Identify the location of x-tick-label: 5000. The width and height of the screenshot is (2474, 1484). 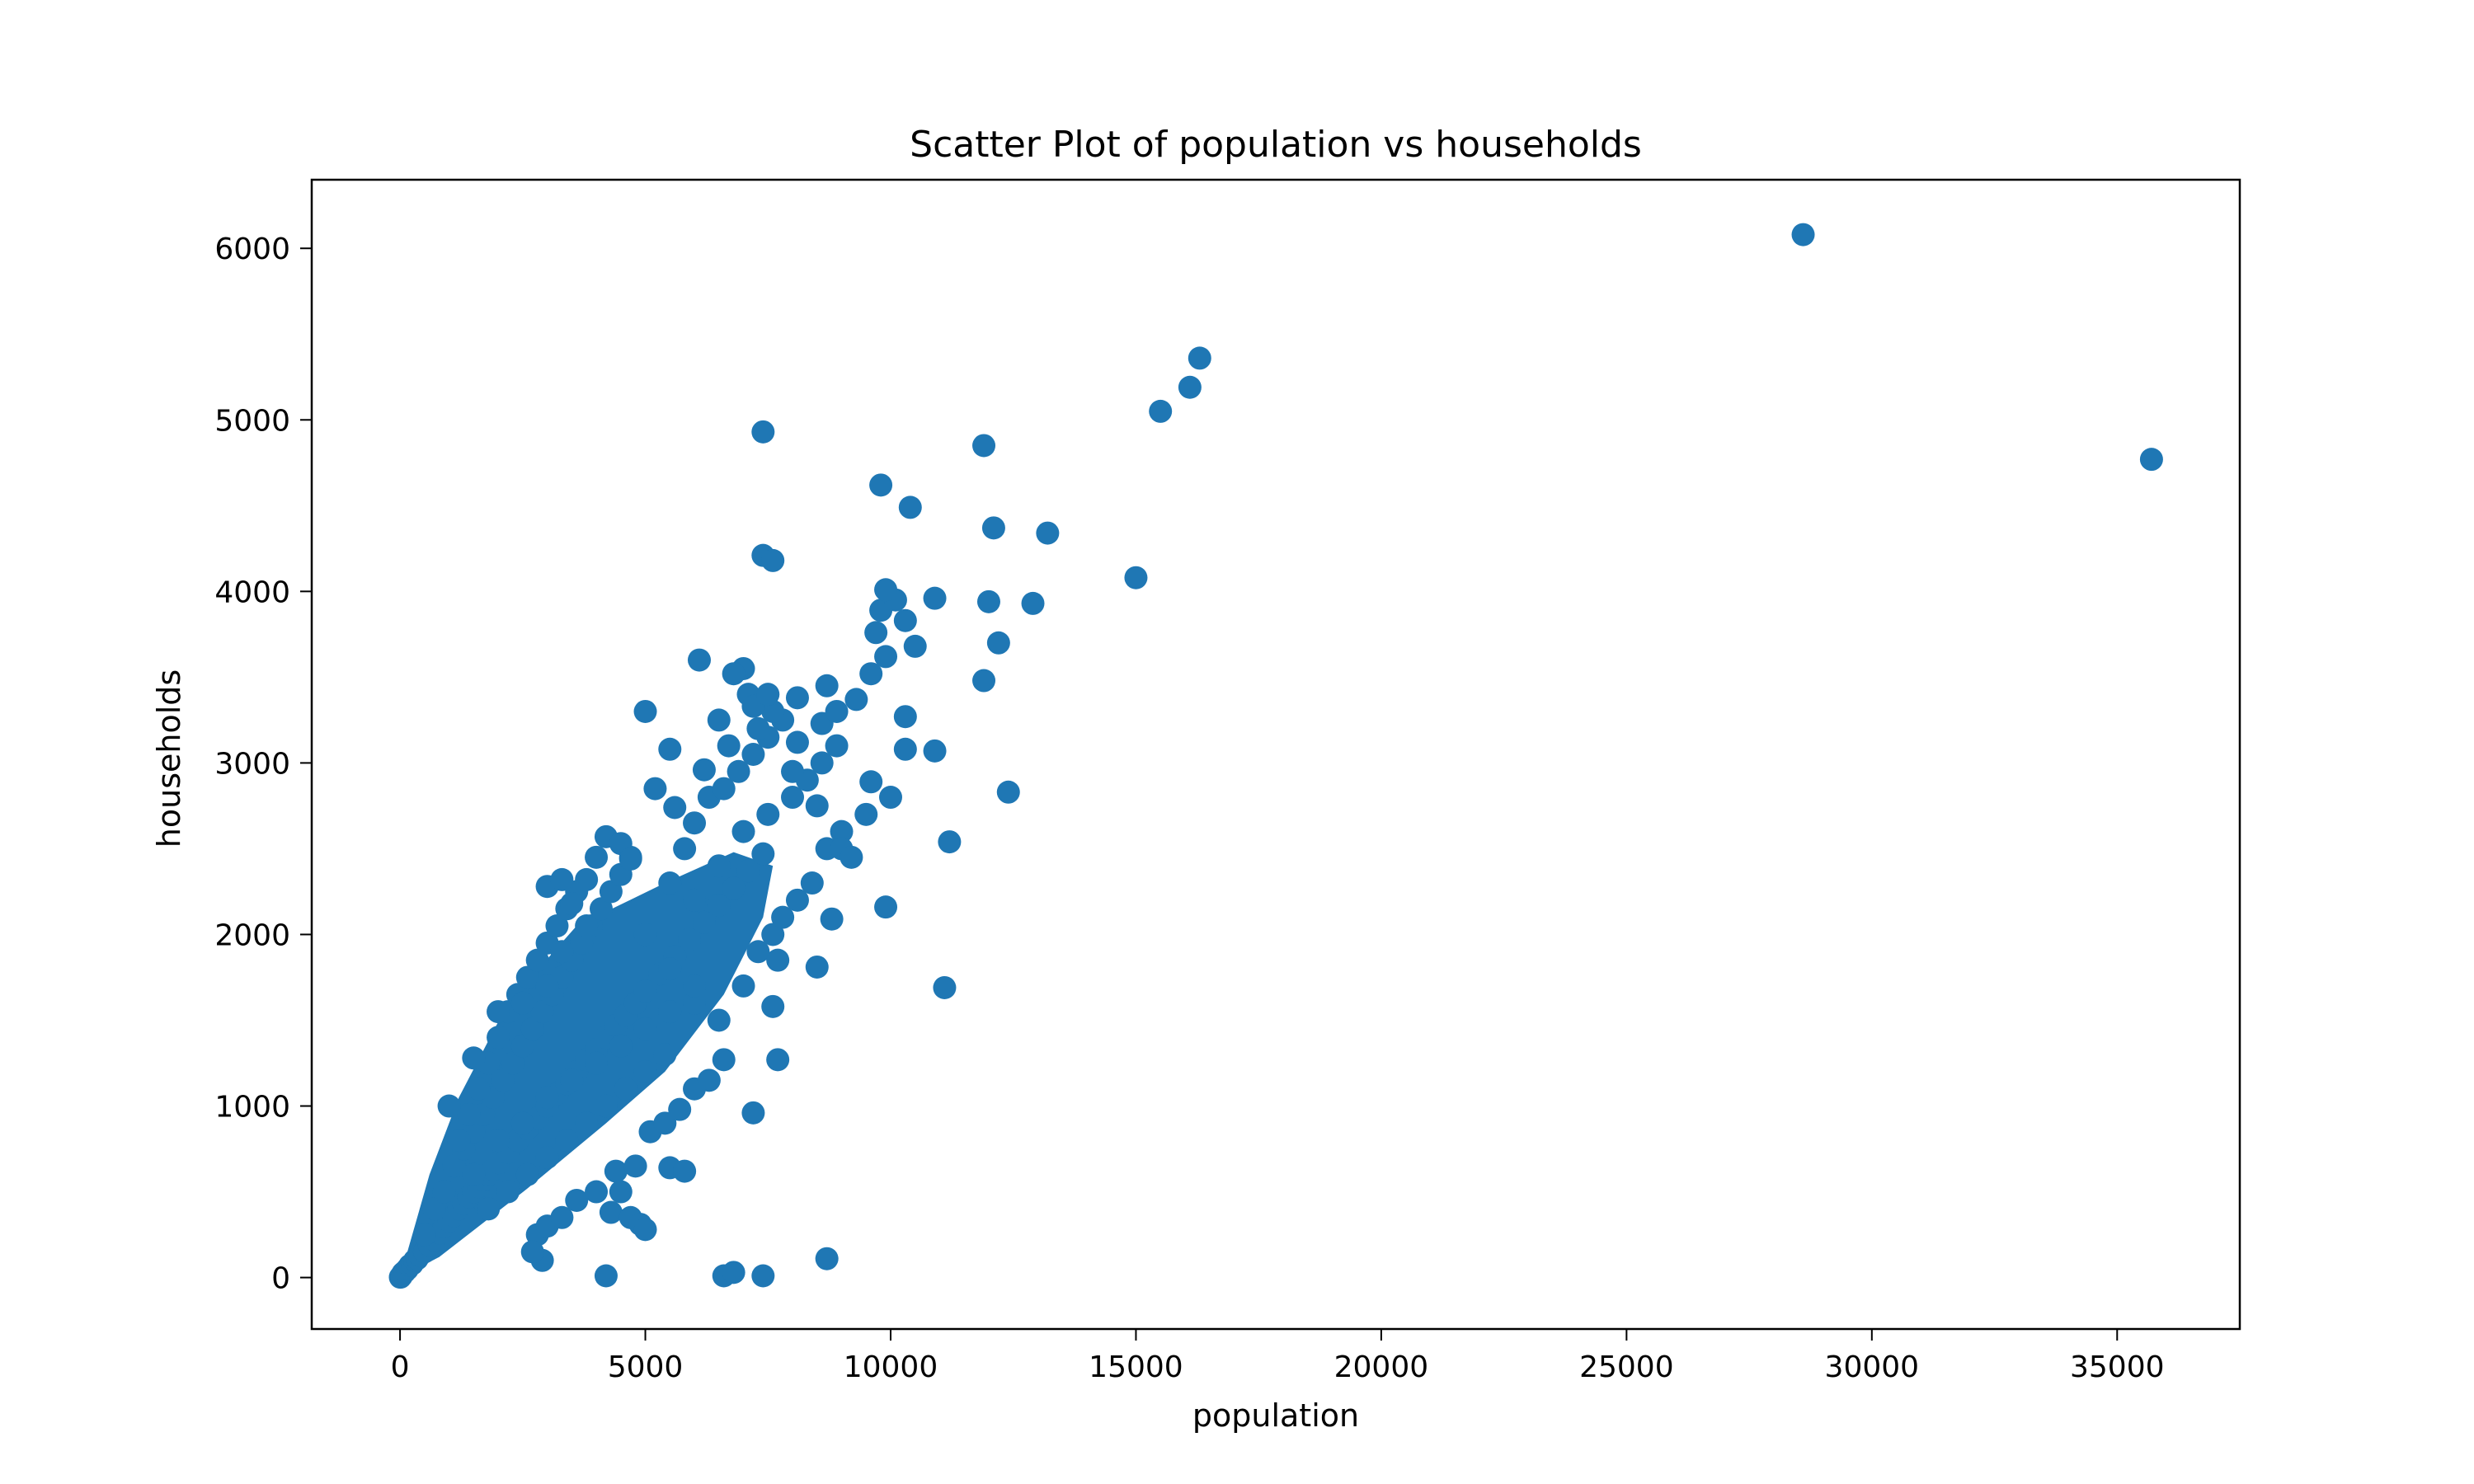
(646, 1367).